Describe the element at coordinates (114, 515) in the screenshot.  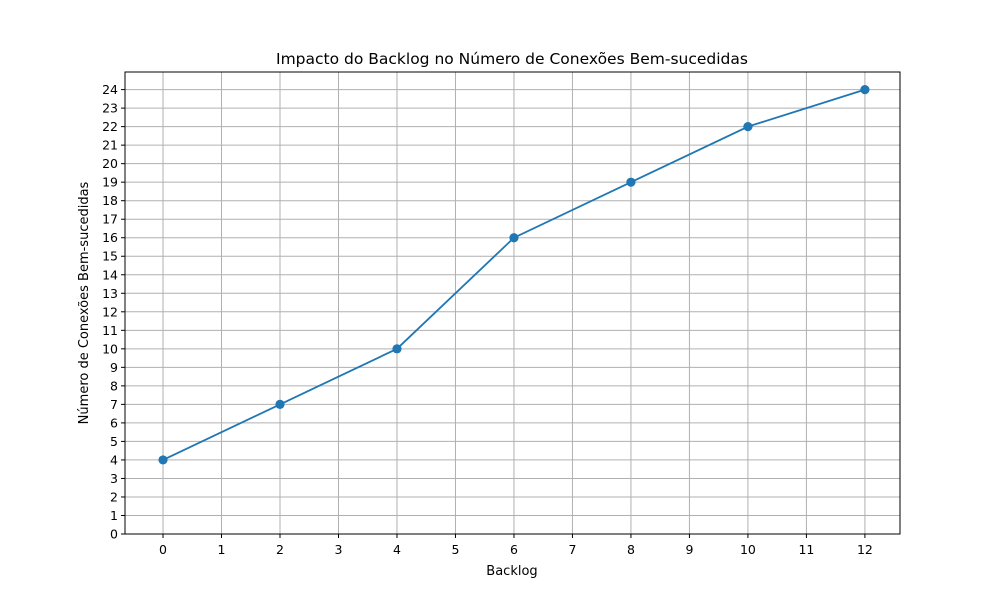
I see `y-tick-label: 1` at that location.